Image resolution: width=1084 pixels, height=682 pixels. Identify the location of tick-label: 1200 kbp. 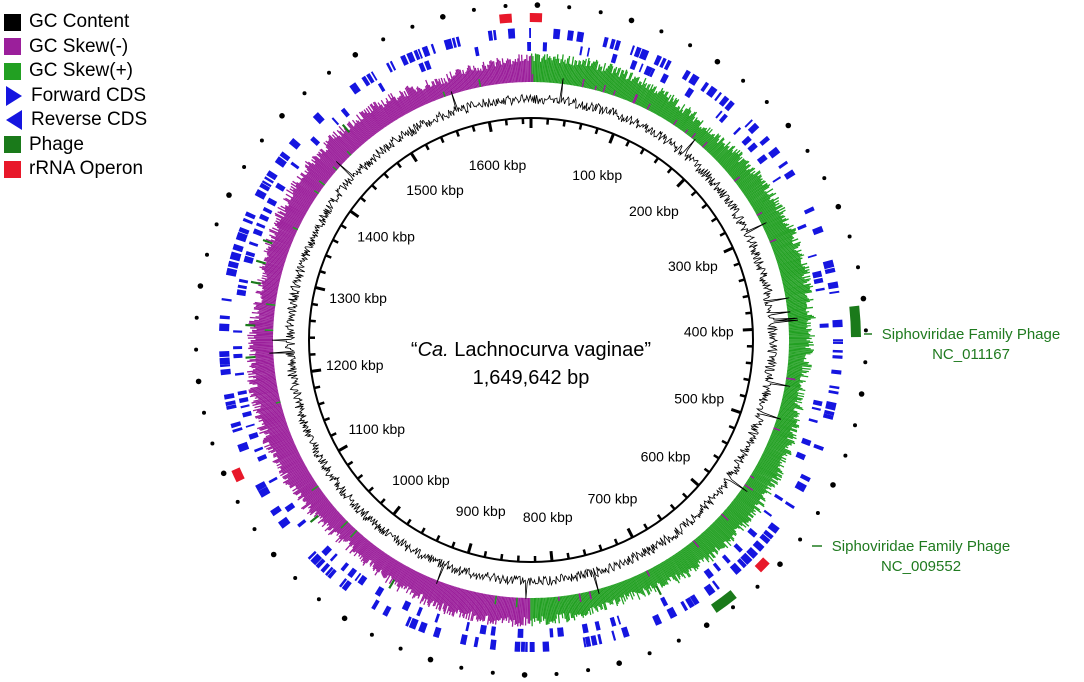
(355, 365).